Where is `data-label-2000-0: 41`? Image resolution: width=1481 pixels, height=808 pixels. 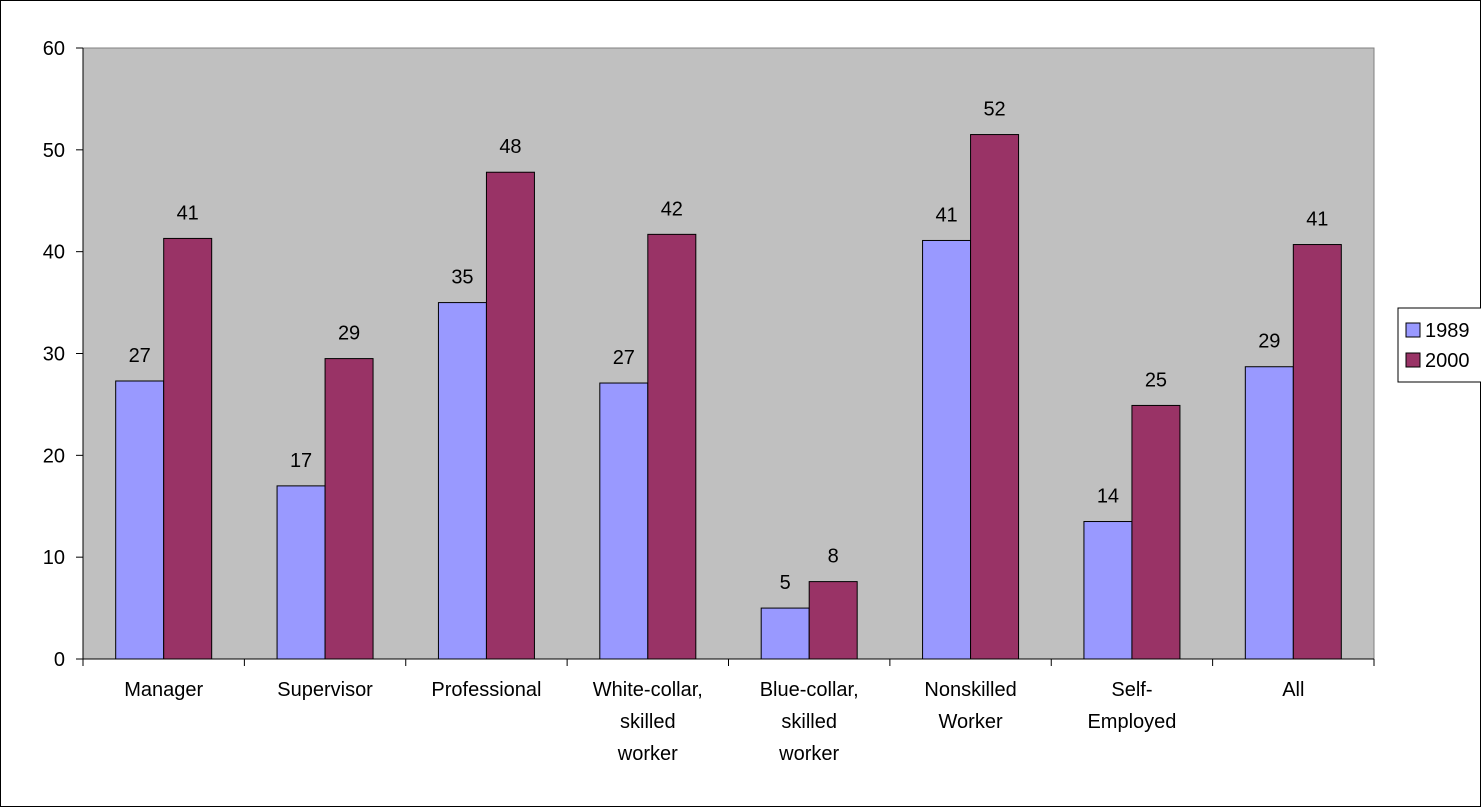
data-label-2000-0: 41 is located at coordinates (188, 213).